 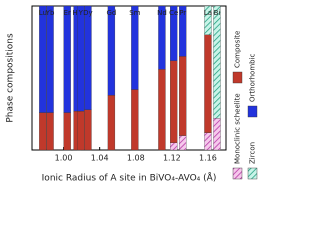 I want to click on x-tick-label: 1.04, so click(x=100, y=158).